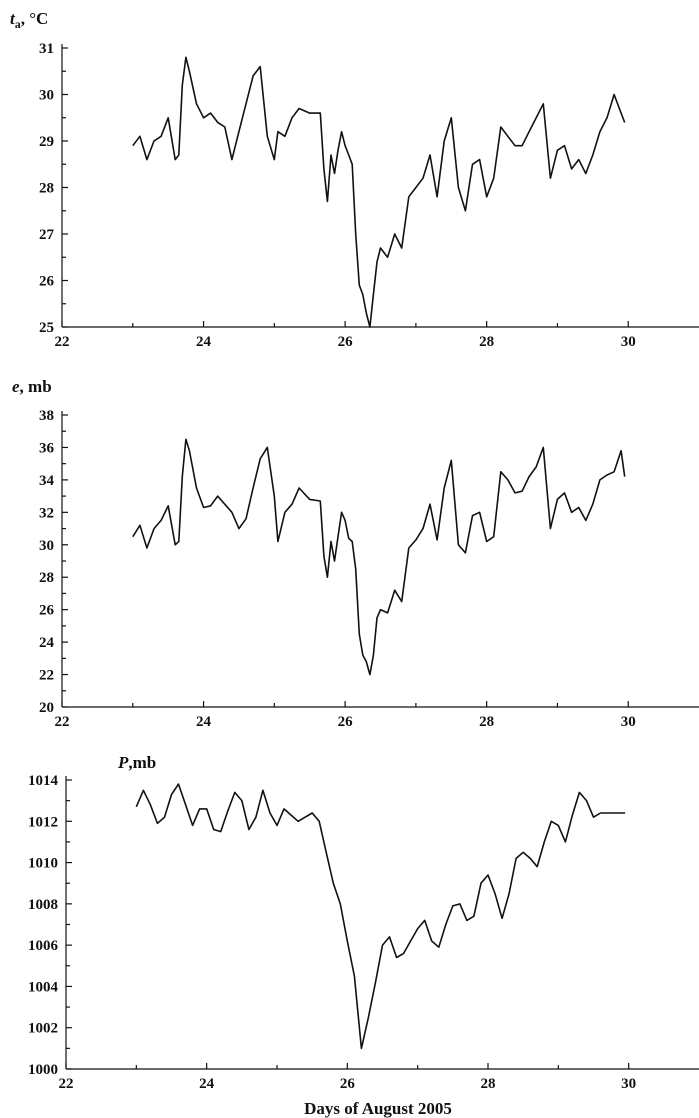  I want to click on x-axis-label: Days of August 2005, so click(378, 1108).